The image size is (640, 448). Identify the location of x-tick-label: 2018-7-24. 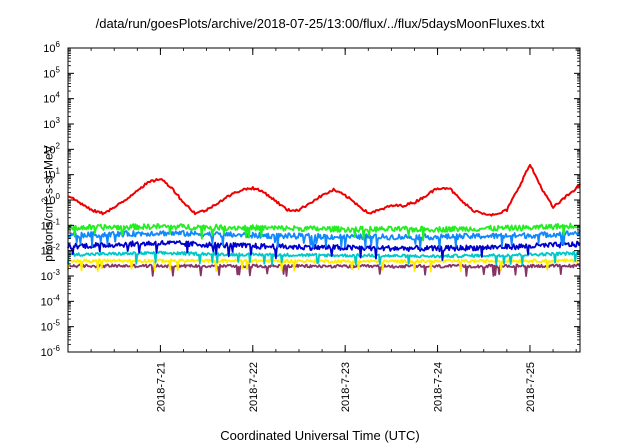
(439, 387).